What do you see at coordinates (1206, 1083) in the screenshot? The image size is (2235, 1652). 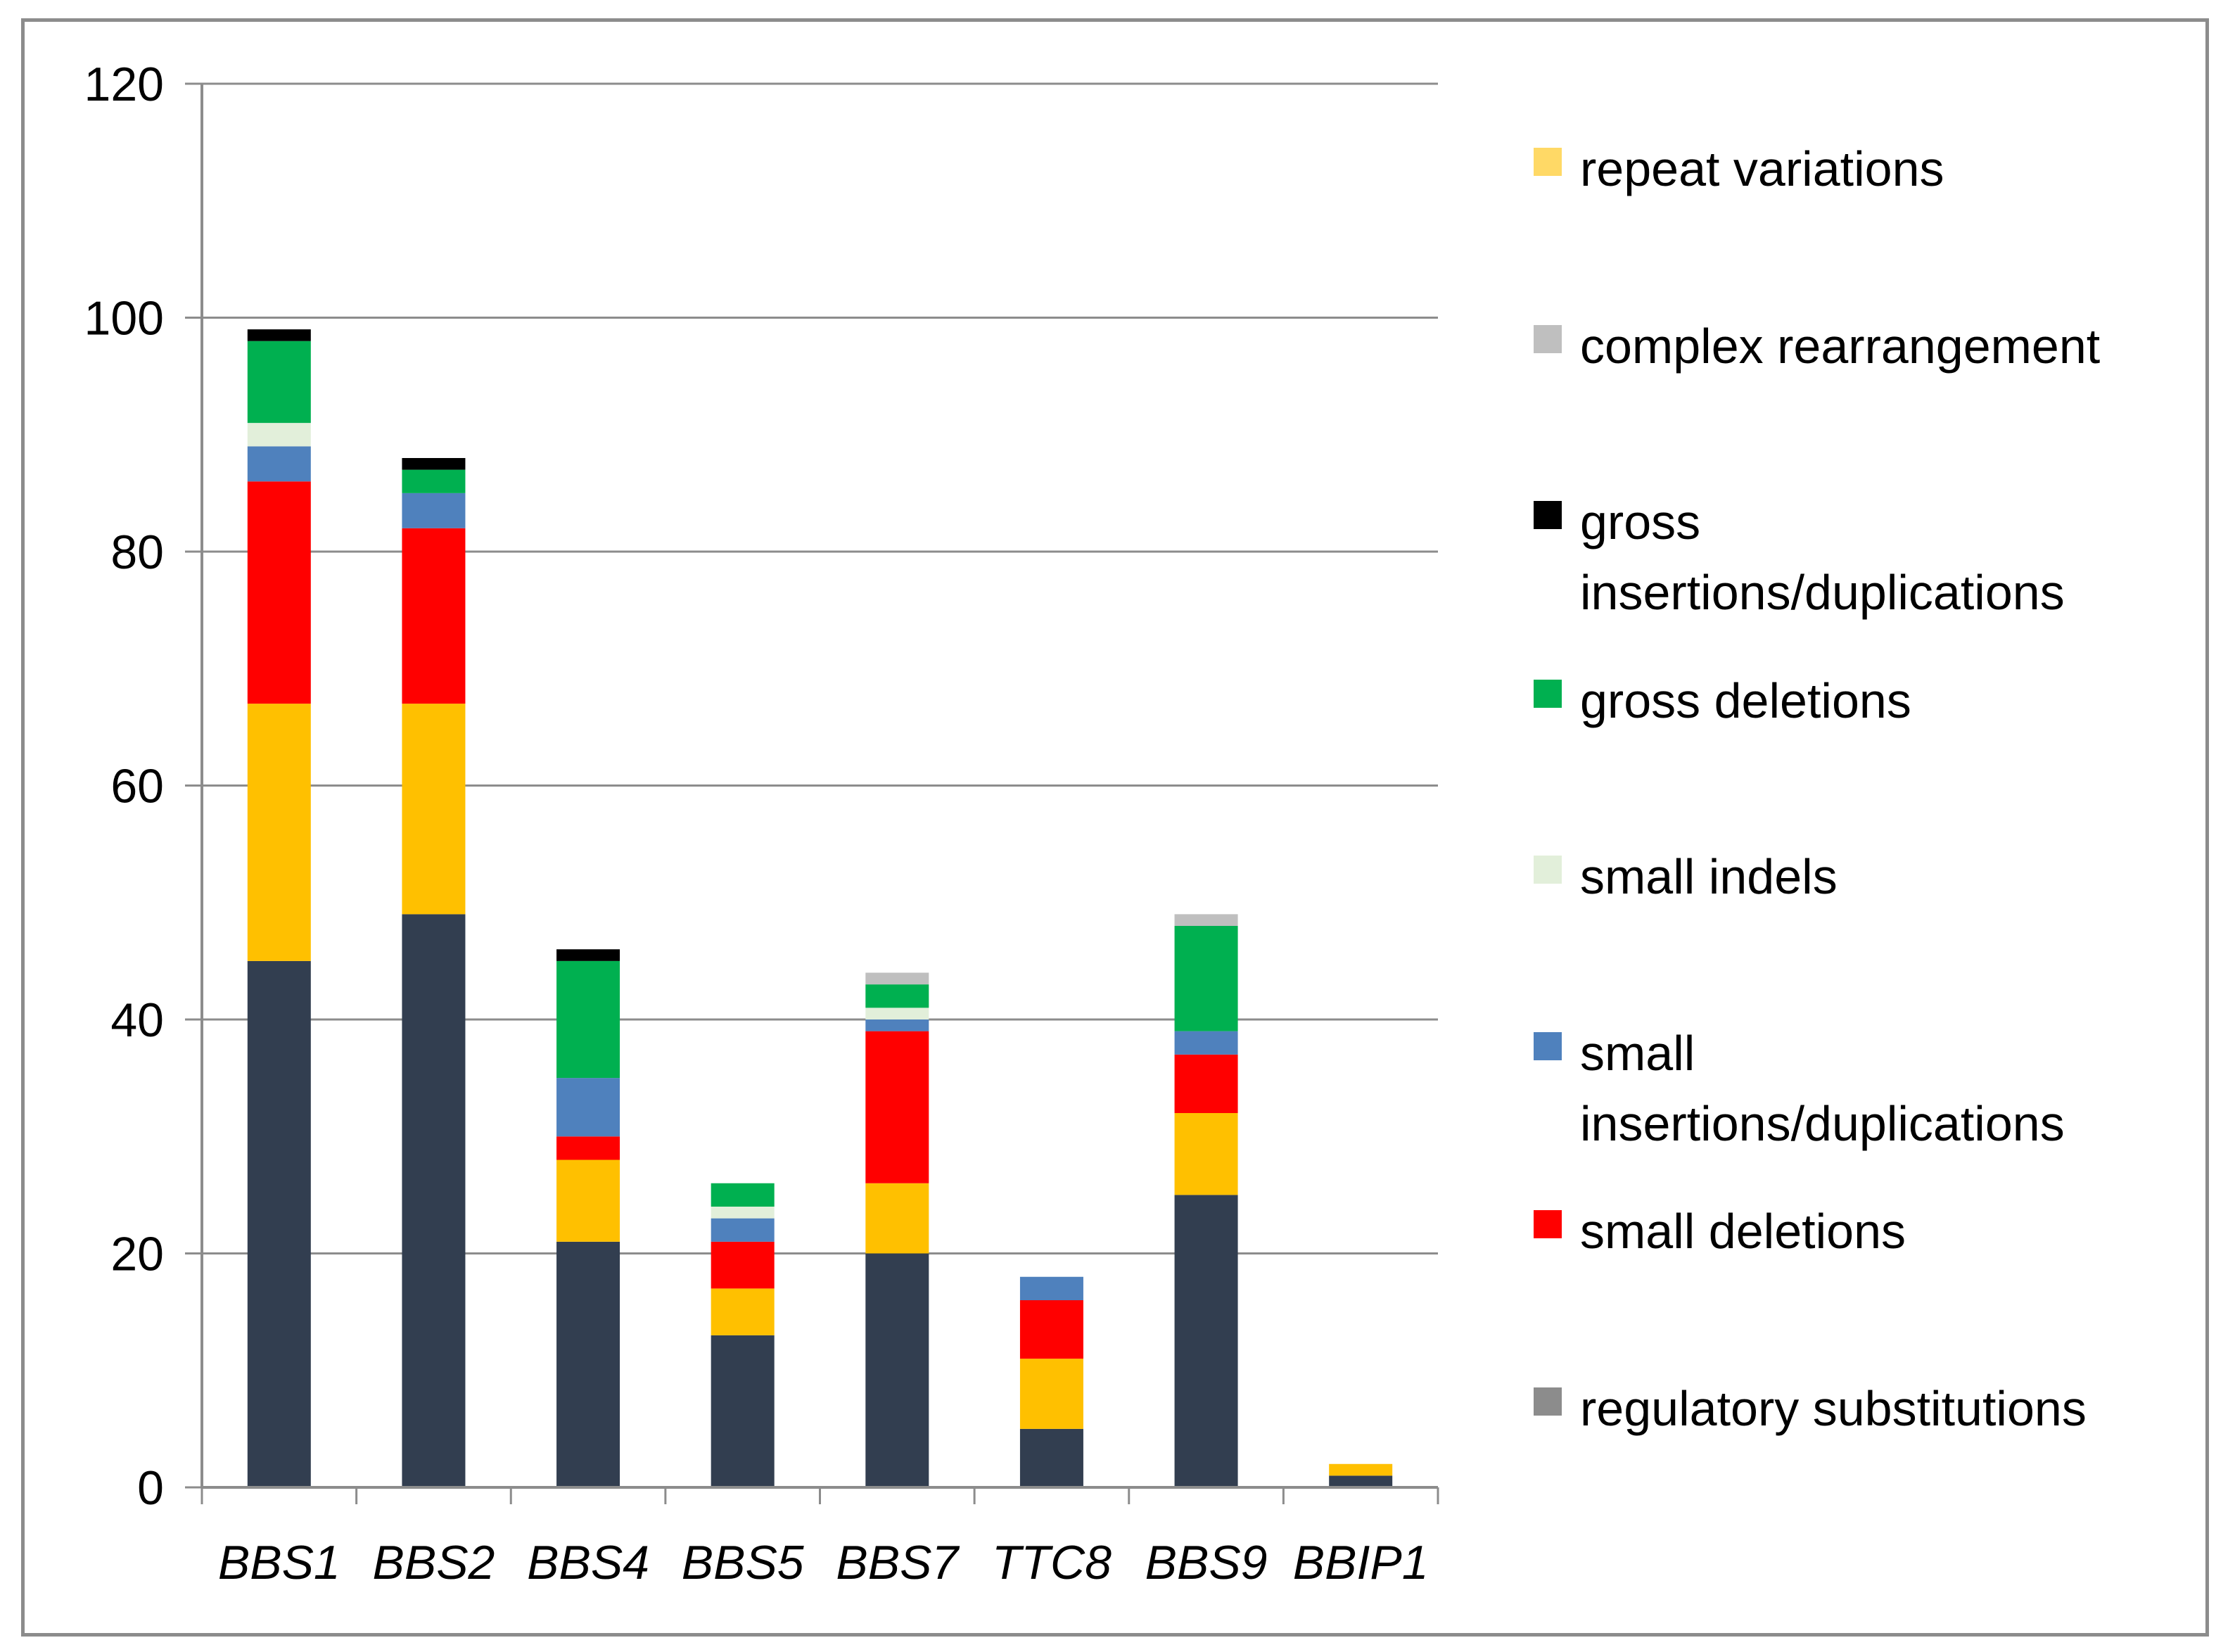 I see `bar-bbs9-small-deletions` at bounding box center [1206, 1083].